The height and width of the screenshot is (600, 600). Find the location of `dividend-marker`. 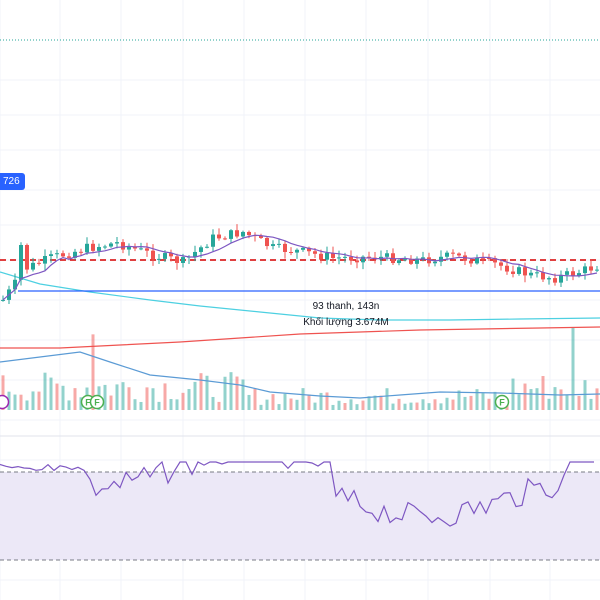

dividend-marker is located at coordinates (5, 402).